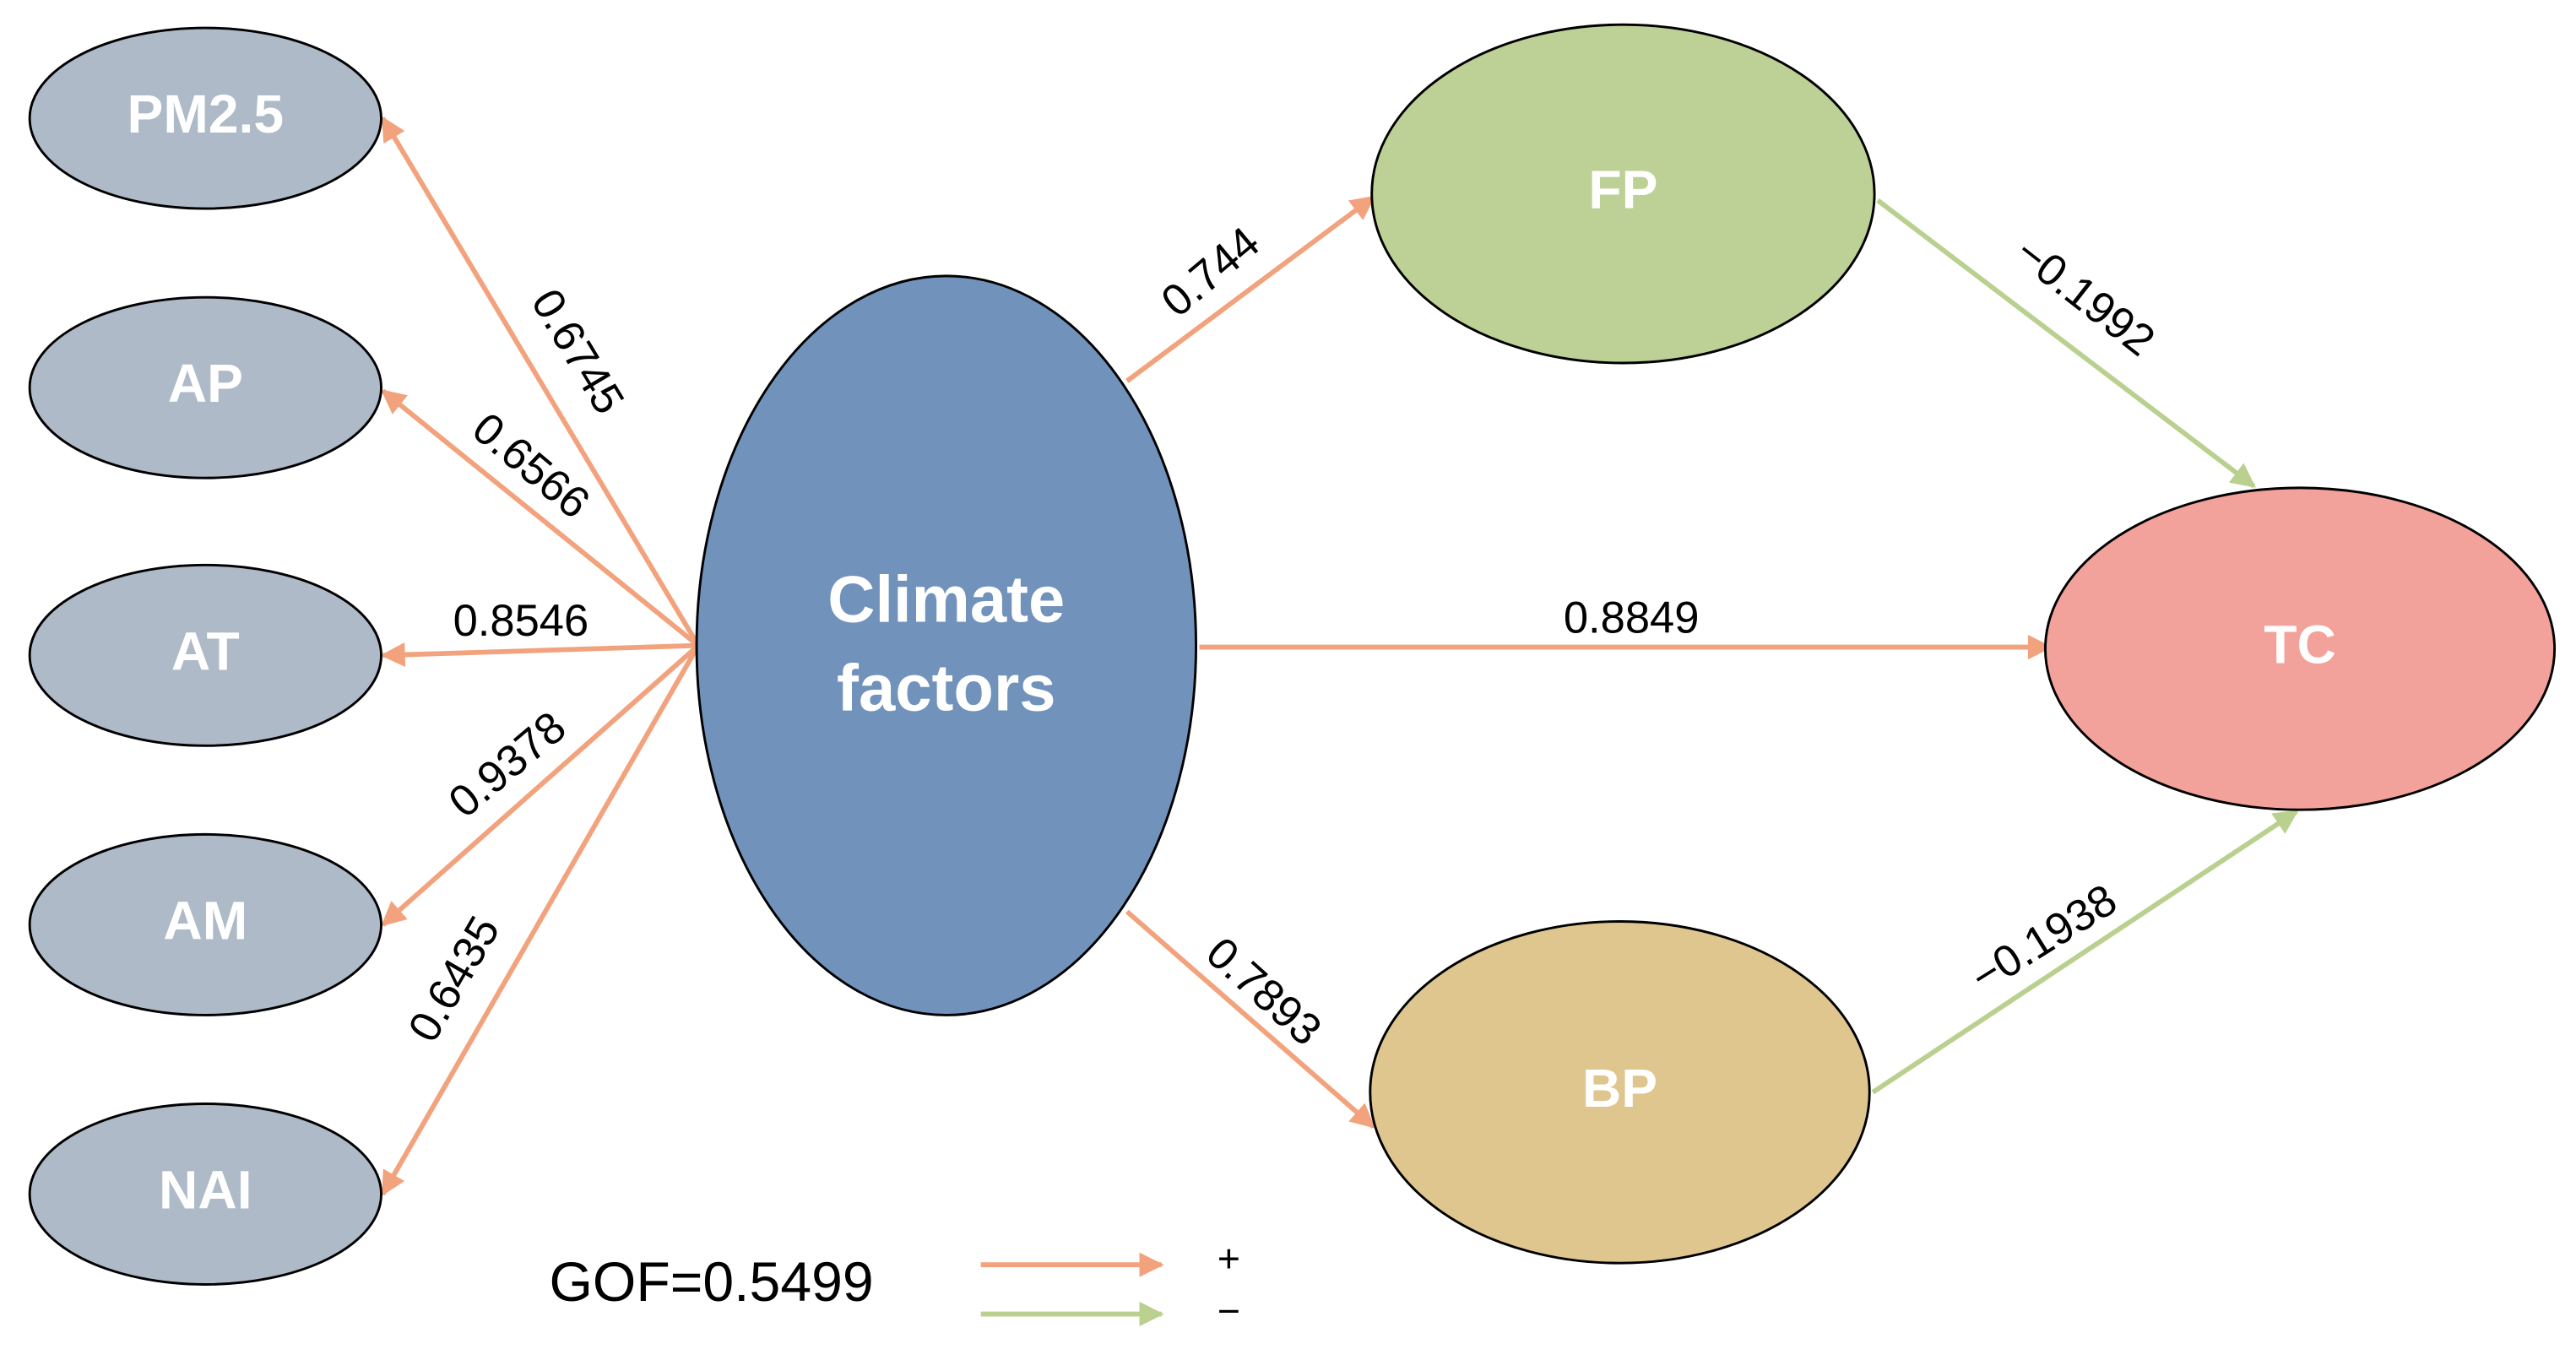 The image size is (2576, 1360). Describe the element at coordinates (205, 650) in the screenshot. I see `node-label: AT` at that location.